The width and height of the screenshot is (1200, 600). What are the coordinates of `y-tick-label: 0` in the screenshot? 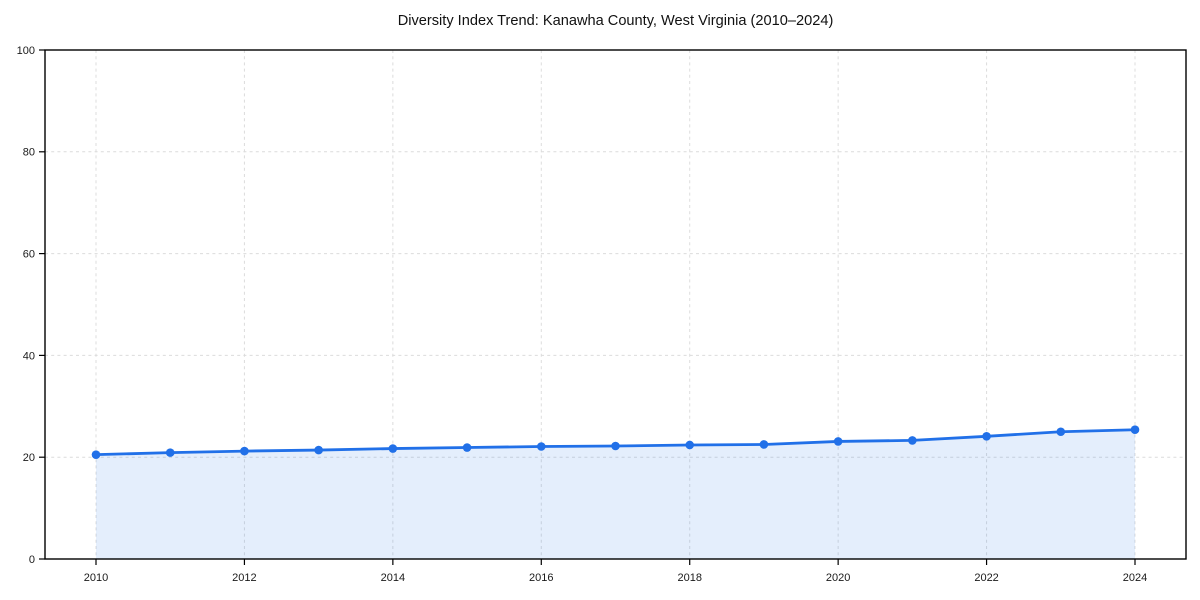 It's located at (32, 560).